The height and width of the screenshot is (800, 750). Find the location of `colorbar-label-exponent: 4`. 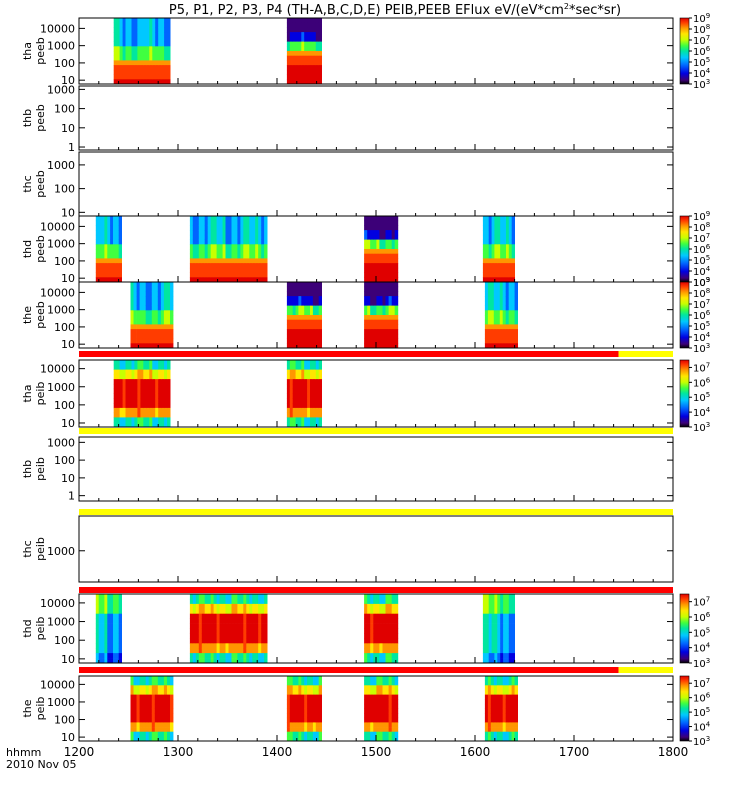

colorbar-label-exponent: 4 is located at coordinates (708, 71).